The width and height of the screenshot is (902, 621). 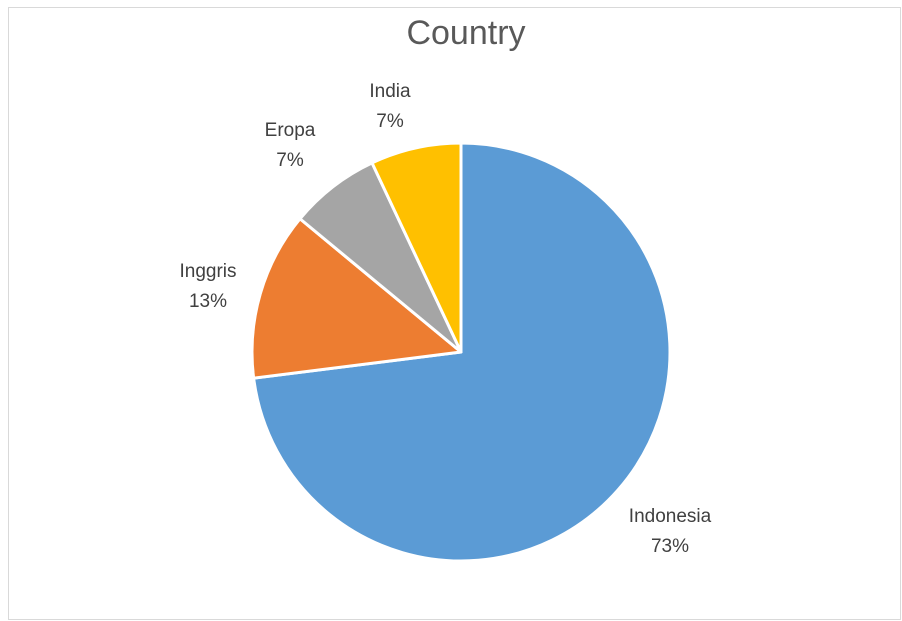 What do you see at coordinates (416, 247) in the screenshot?
I see `pie-slice-india` at bounding box center [416, 247].